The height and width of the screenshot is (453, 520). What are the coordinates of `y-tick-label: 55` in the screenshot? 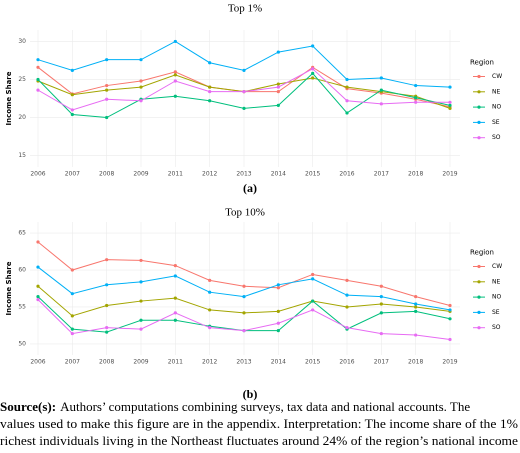 It's located at (22, 306).